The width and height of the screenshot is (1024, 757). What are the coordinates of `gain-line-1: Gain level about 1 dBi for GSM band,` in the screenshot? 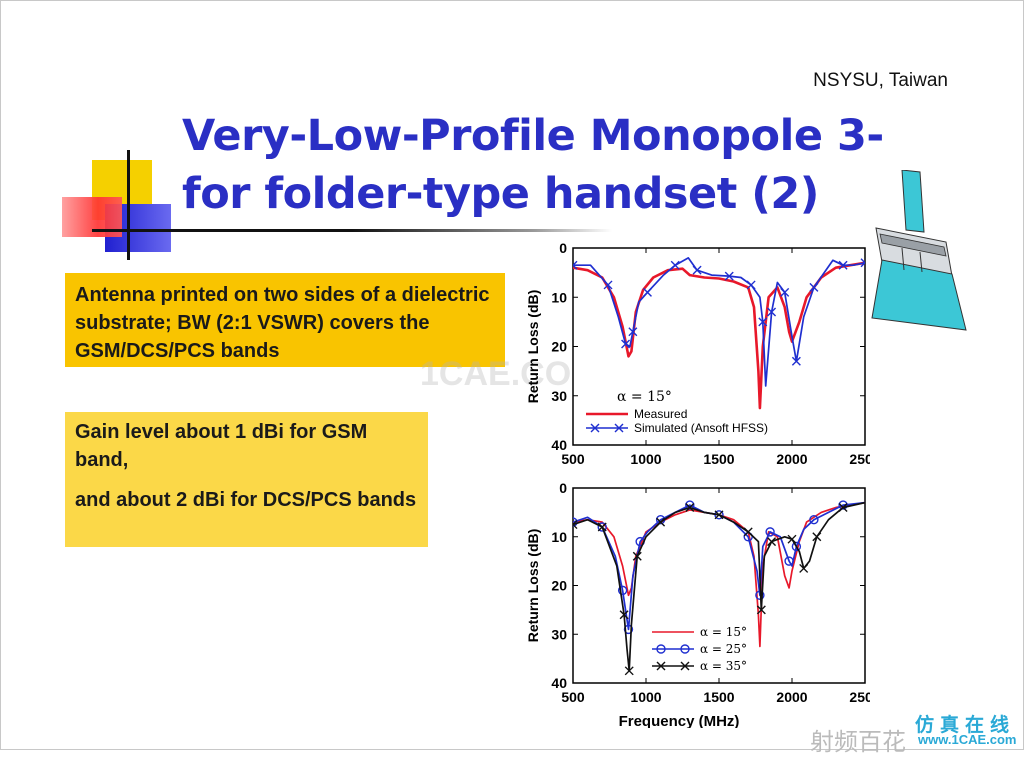 It's located at (221, 446).